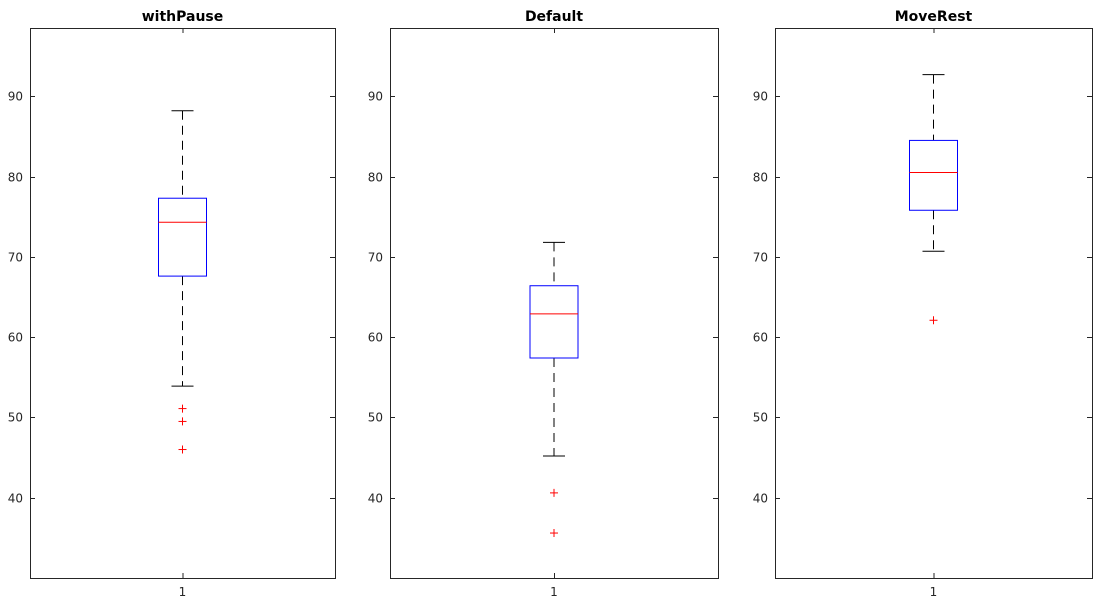 This screenshot has height=606, width=1099. What do you see at coordinates (554, 17) in the screenshot?
I see `subplot-title: Default` at bounding box center [554, 17].